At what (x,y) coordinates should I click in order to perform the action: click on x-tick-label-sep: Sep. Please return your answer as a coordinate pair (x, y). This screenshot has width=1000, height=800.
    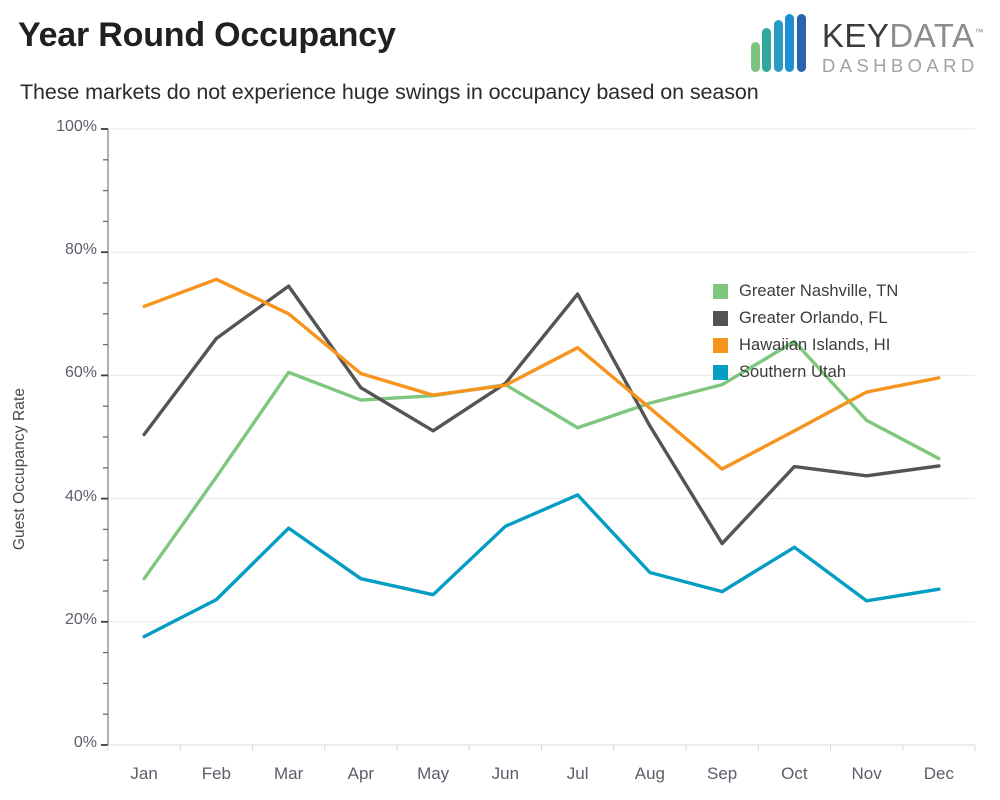
    Looking at the image, I should click on (722, 773).